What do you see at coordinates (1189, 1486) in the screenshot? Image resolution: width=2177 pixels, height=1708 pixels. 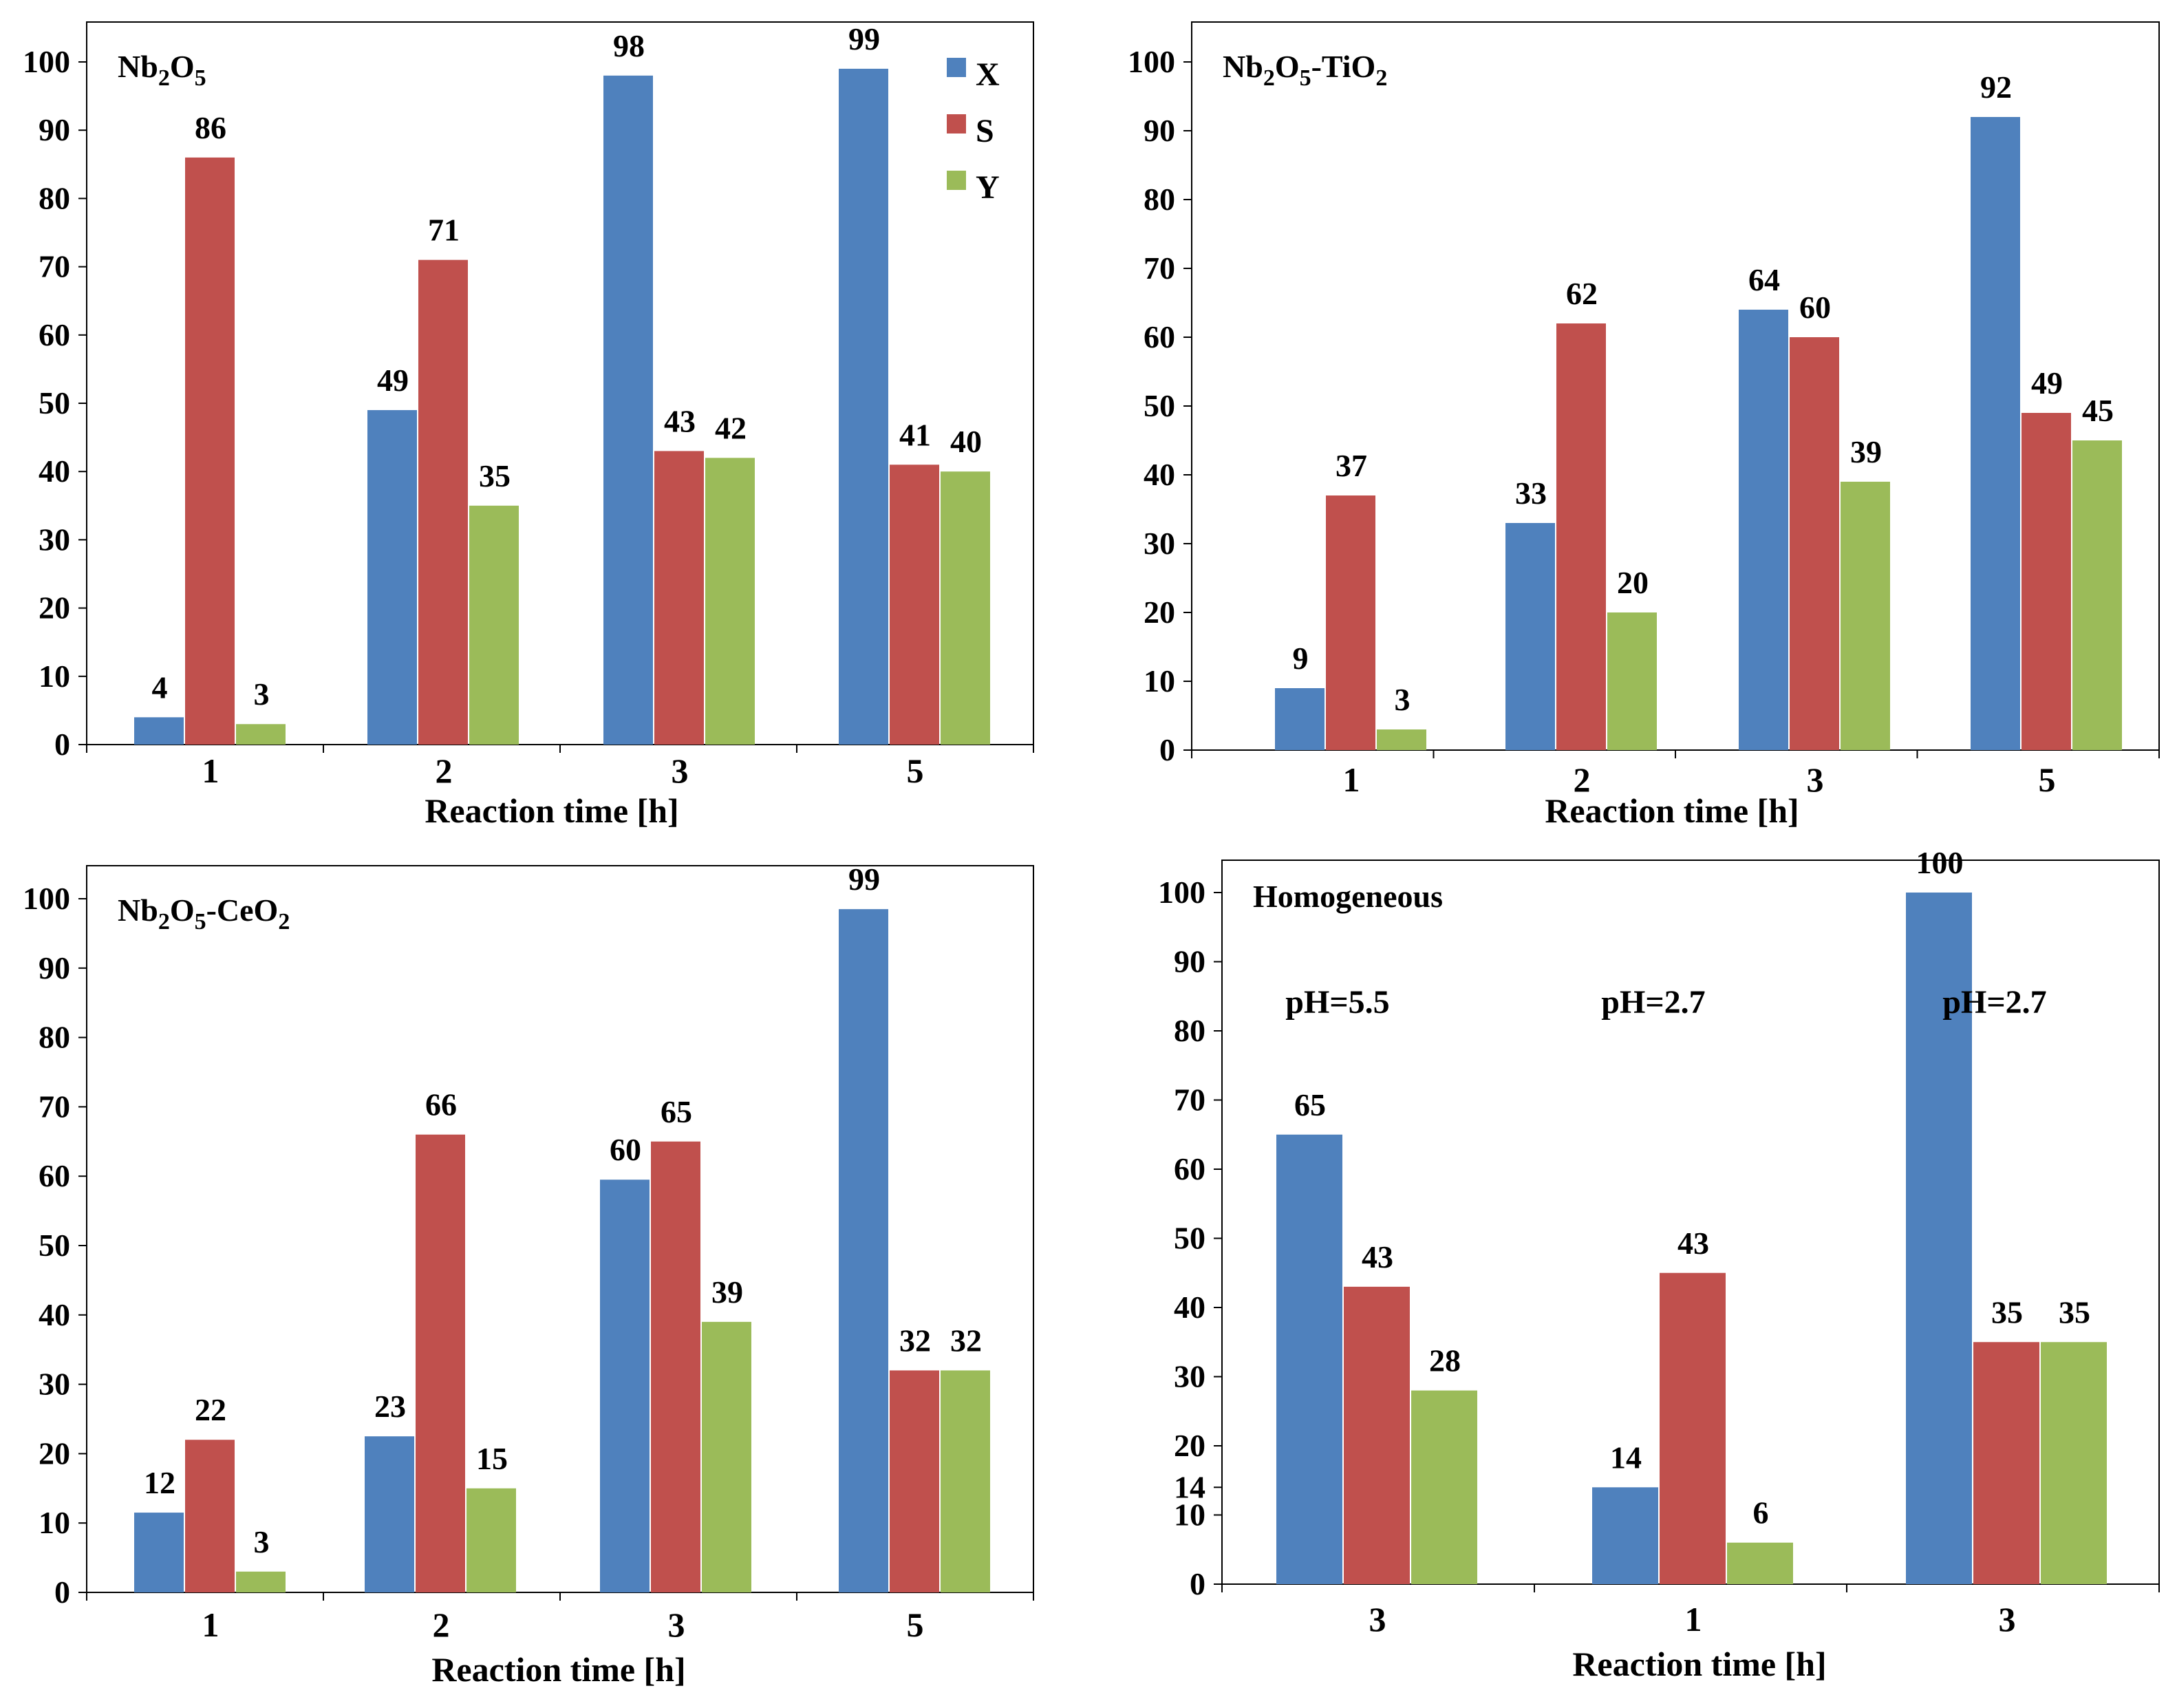 I see `y-tick-label: 14` at bounding box center [1189, 1486].